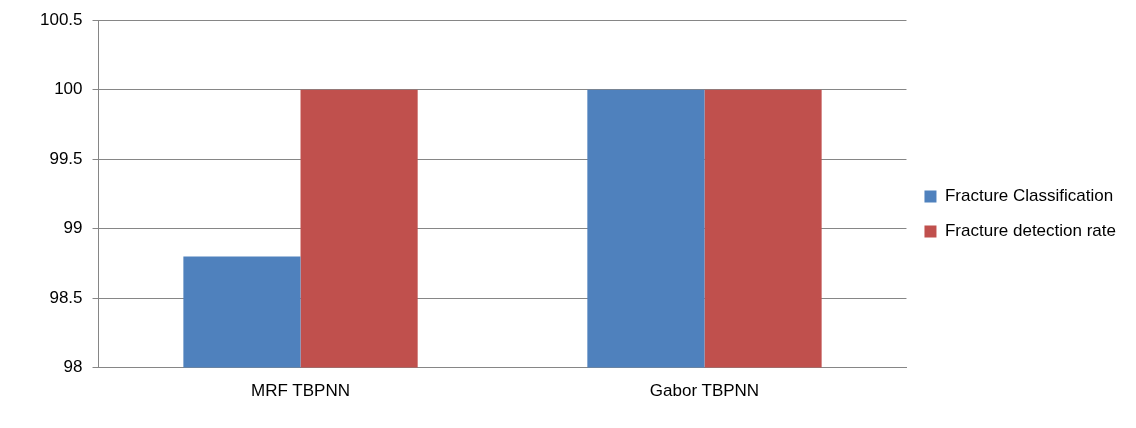 This screenshot has height=428, width=1136. I want to click on y-tick-label: 99, so click(73, 228).